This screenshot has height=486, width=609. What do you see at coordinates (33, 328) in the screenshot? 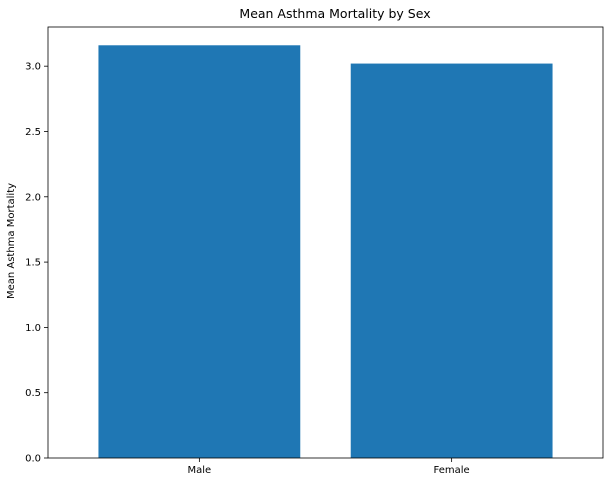
I see `y-tick-label: 1.0` at bounding box center [33, 328].